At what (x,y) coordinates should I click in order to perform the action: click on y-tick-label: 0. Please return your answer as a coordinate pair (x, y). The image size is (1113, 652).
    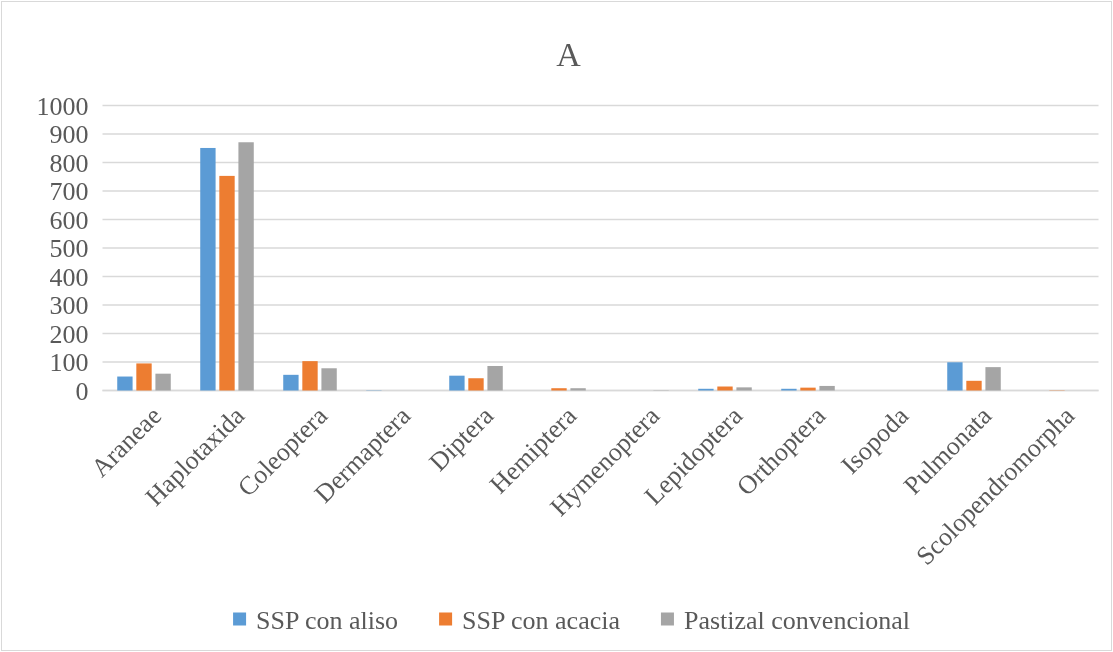
    Looking at the image, I should click on (82, 391).